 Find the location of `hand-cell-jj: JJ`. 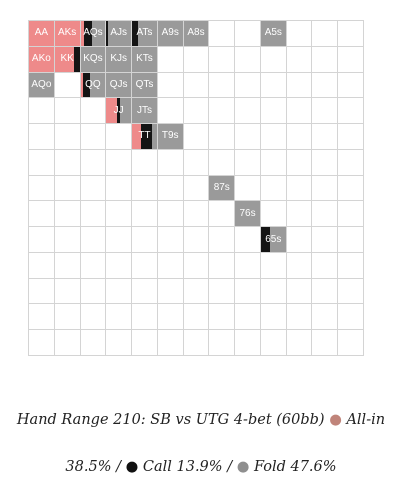

hand-cell-jj: JJ is located at coordinates (119, 111).